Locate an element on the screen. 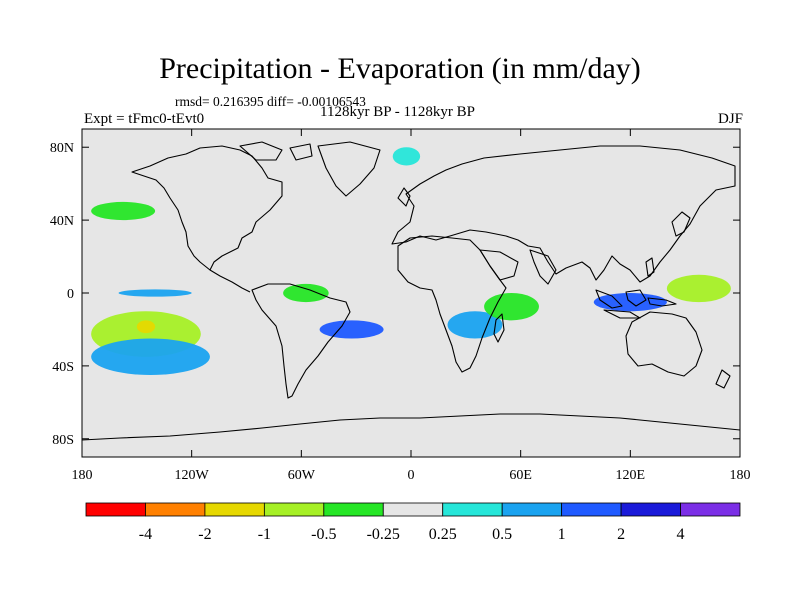  colorbar-label: 1 is located at coordinates (562, 534).